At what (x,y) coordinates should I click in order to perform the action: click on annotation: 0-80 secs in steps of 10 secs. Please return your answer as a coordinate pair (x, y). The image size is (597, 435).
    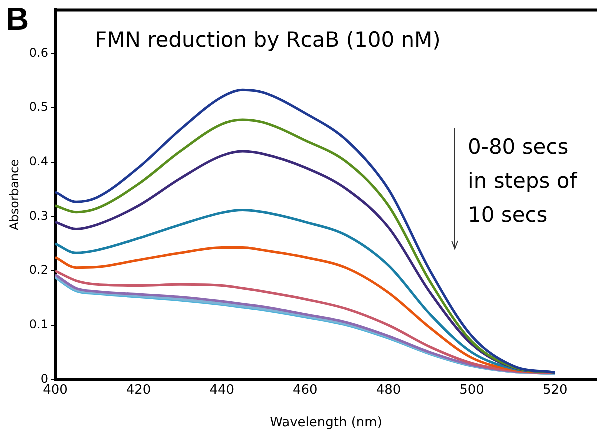
    Looking at the image, I should click on (523, 181).